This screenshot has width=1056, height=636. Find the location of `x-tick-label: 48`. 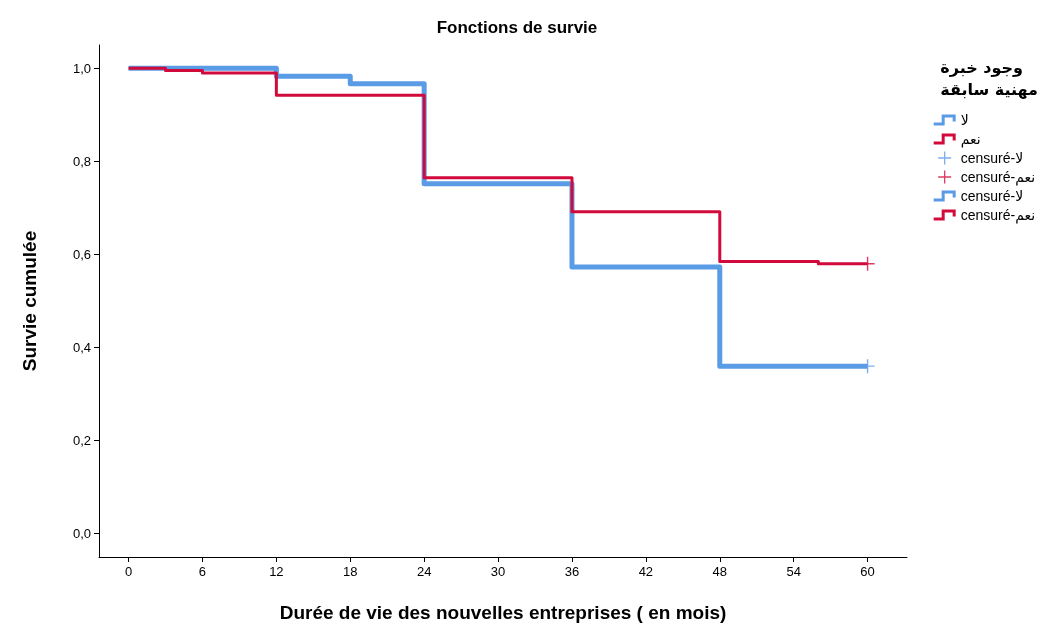

x-tick-label: 48 is located at coordinates (720, 571).